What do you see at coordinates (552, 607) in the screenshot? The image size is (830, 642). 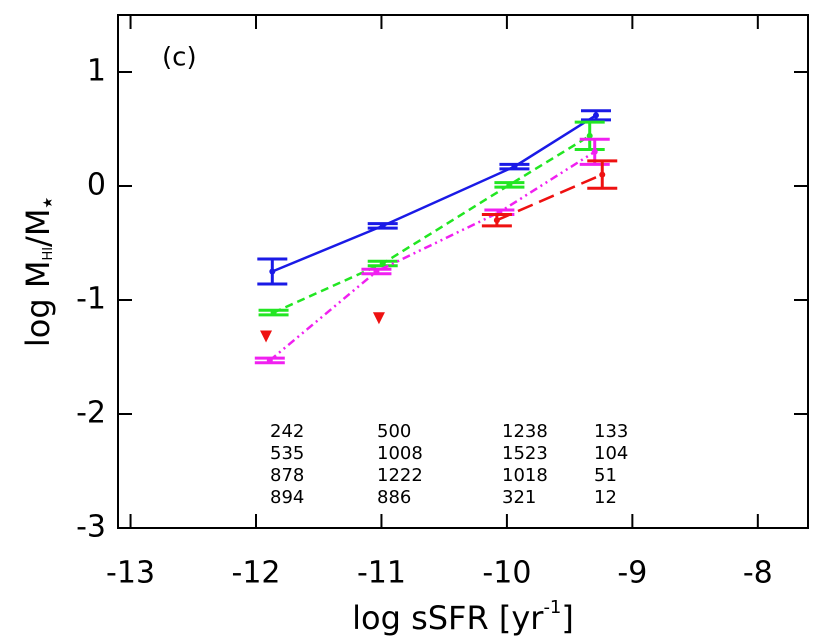 I see `x-label-sup: -1` at bounding box center [552, 607].